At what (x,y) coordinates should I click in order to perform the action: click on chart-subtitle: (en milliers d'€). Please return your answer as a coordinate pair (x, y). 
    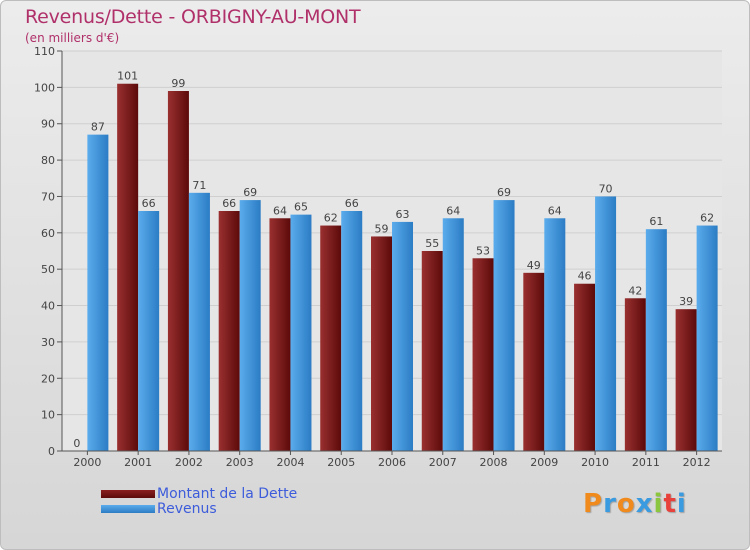
    Looking at the image, I should click on (72, 38).